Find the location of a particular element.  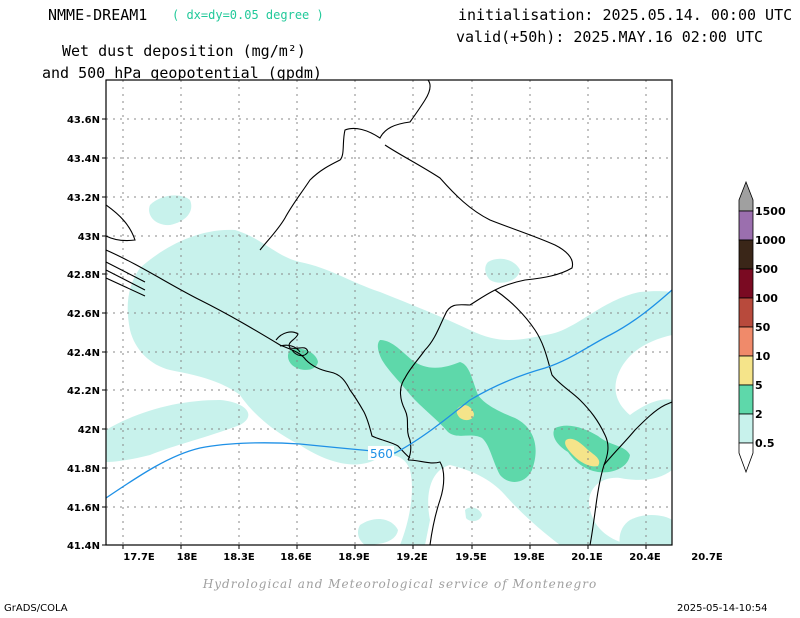

lat-label: 42.6N is located at coordinates (83, 314).